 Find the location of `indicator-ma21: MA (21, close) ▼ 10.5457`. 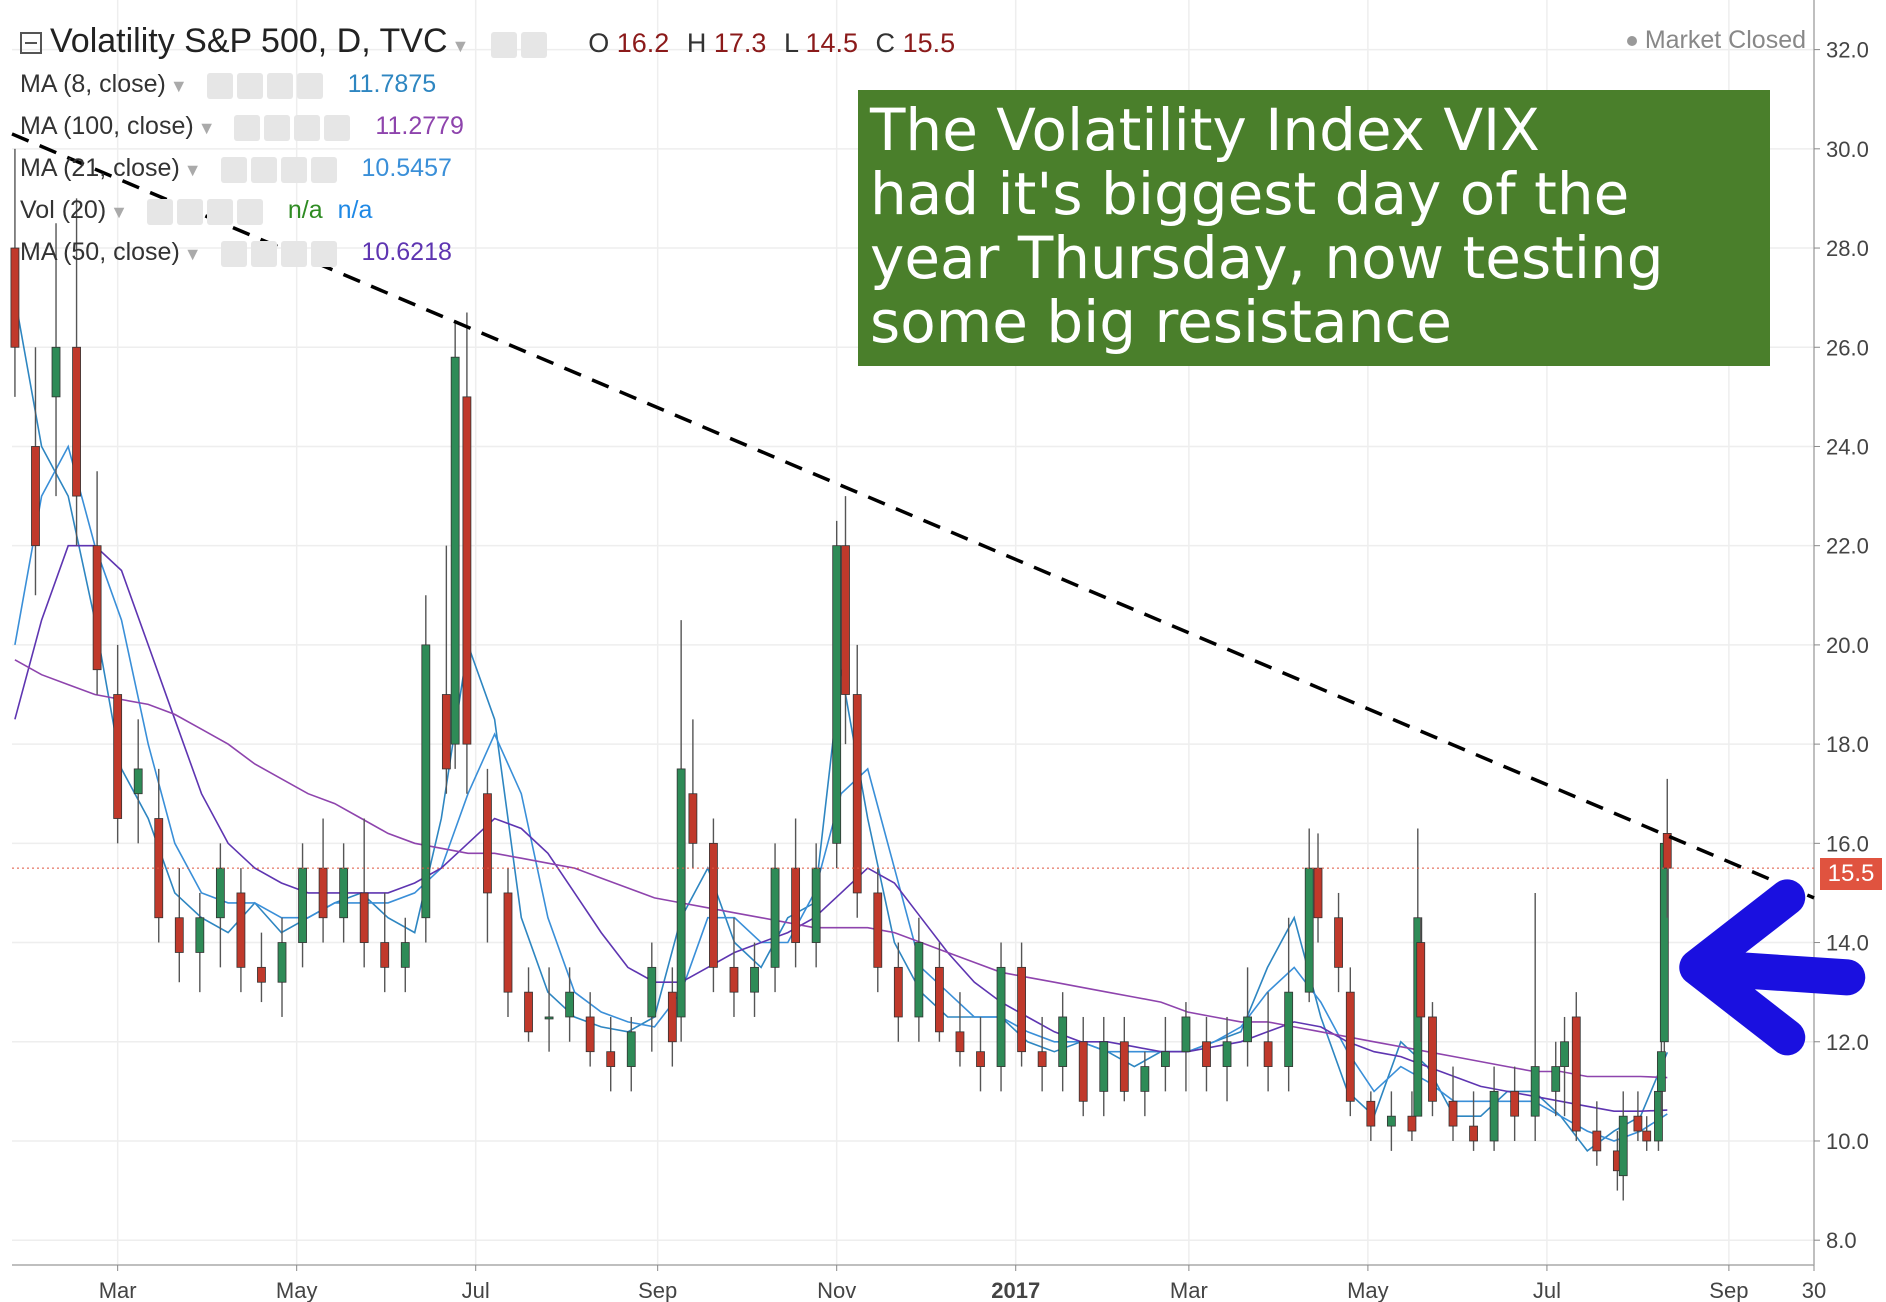

indicator-ma21: MA (21, close) ▼ 10.5457 is located at coordinates (236, 169).